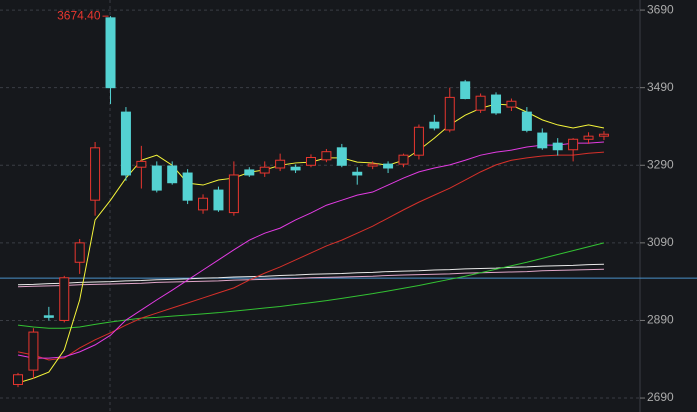 Image resolution: width=697 pixels, height=412 pixels. What do you see at coordinates (660, 87) in the screenshot?
I see `y-tick-label: 3490` at bounding box center [660, 87].